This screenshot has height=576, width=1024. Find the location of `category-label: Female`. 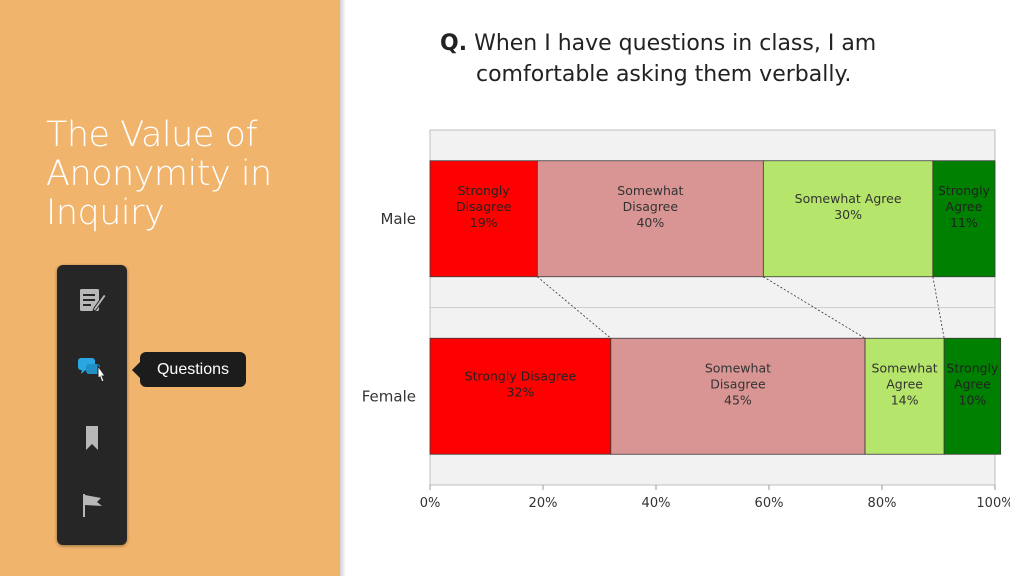

category-label: Female is located at coordinates (389, 396).